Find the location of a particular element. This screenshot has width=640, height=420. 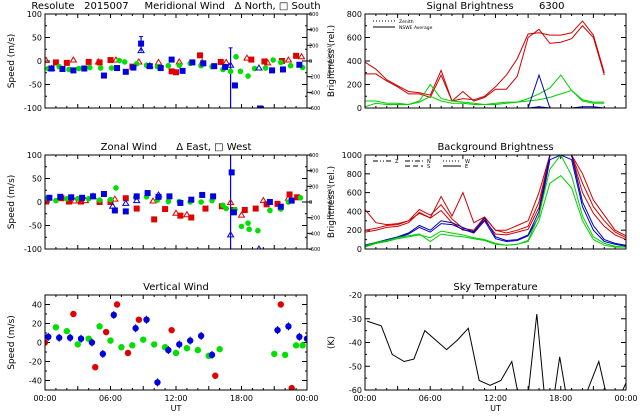

data-point-blue-east is located at coordinates (93, 195).